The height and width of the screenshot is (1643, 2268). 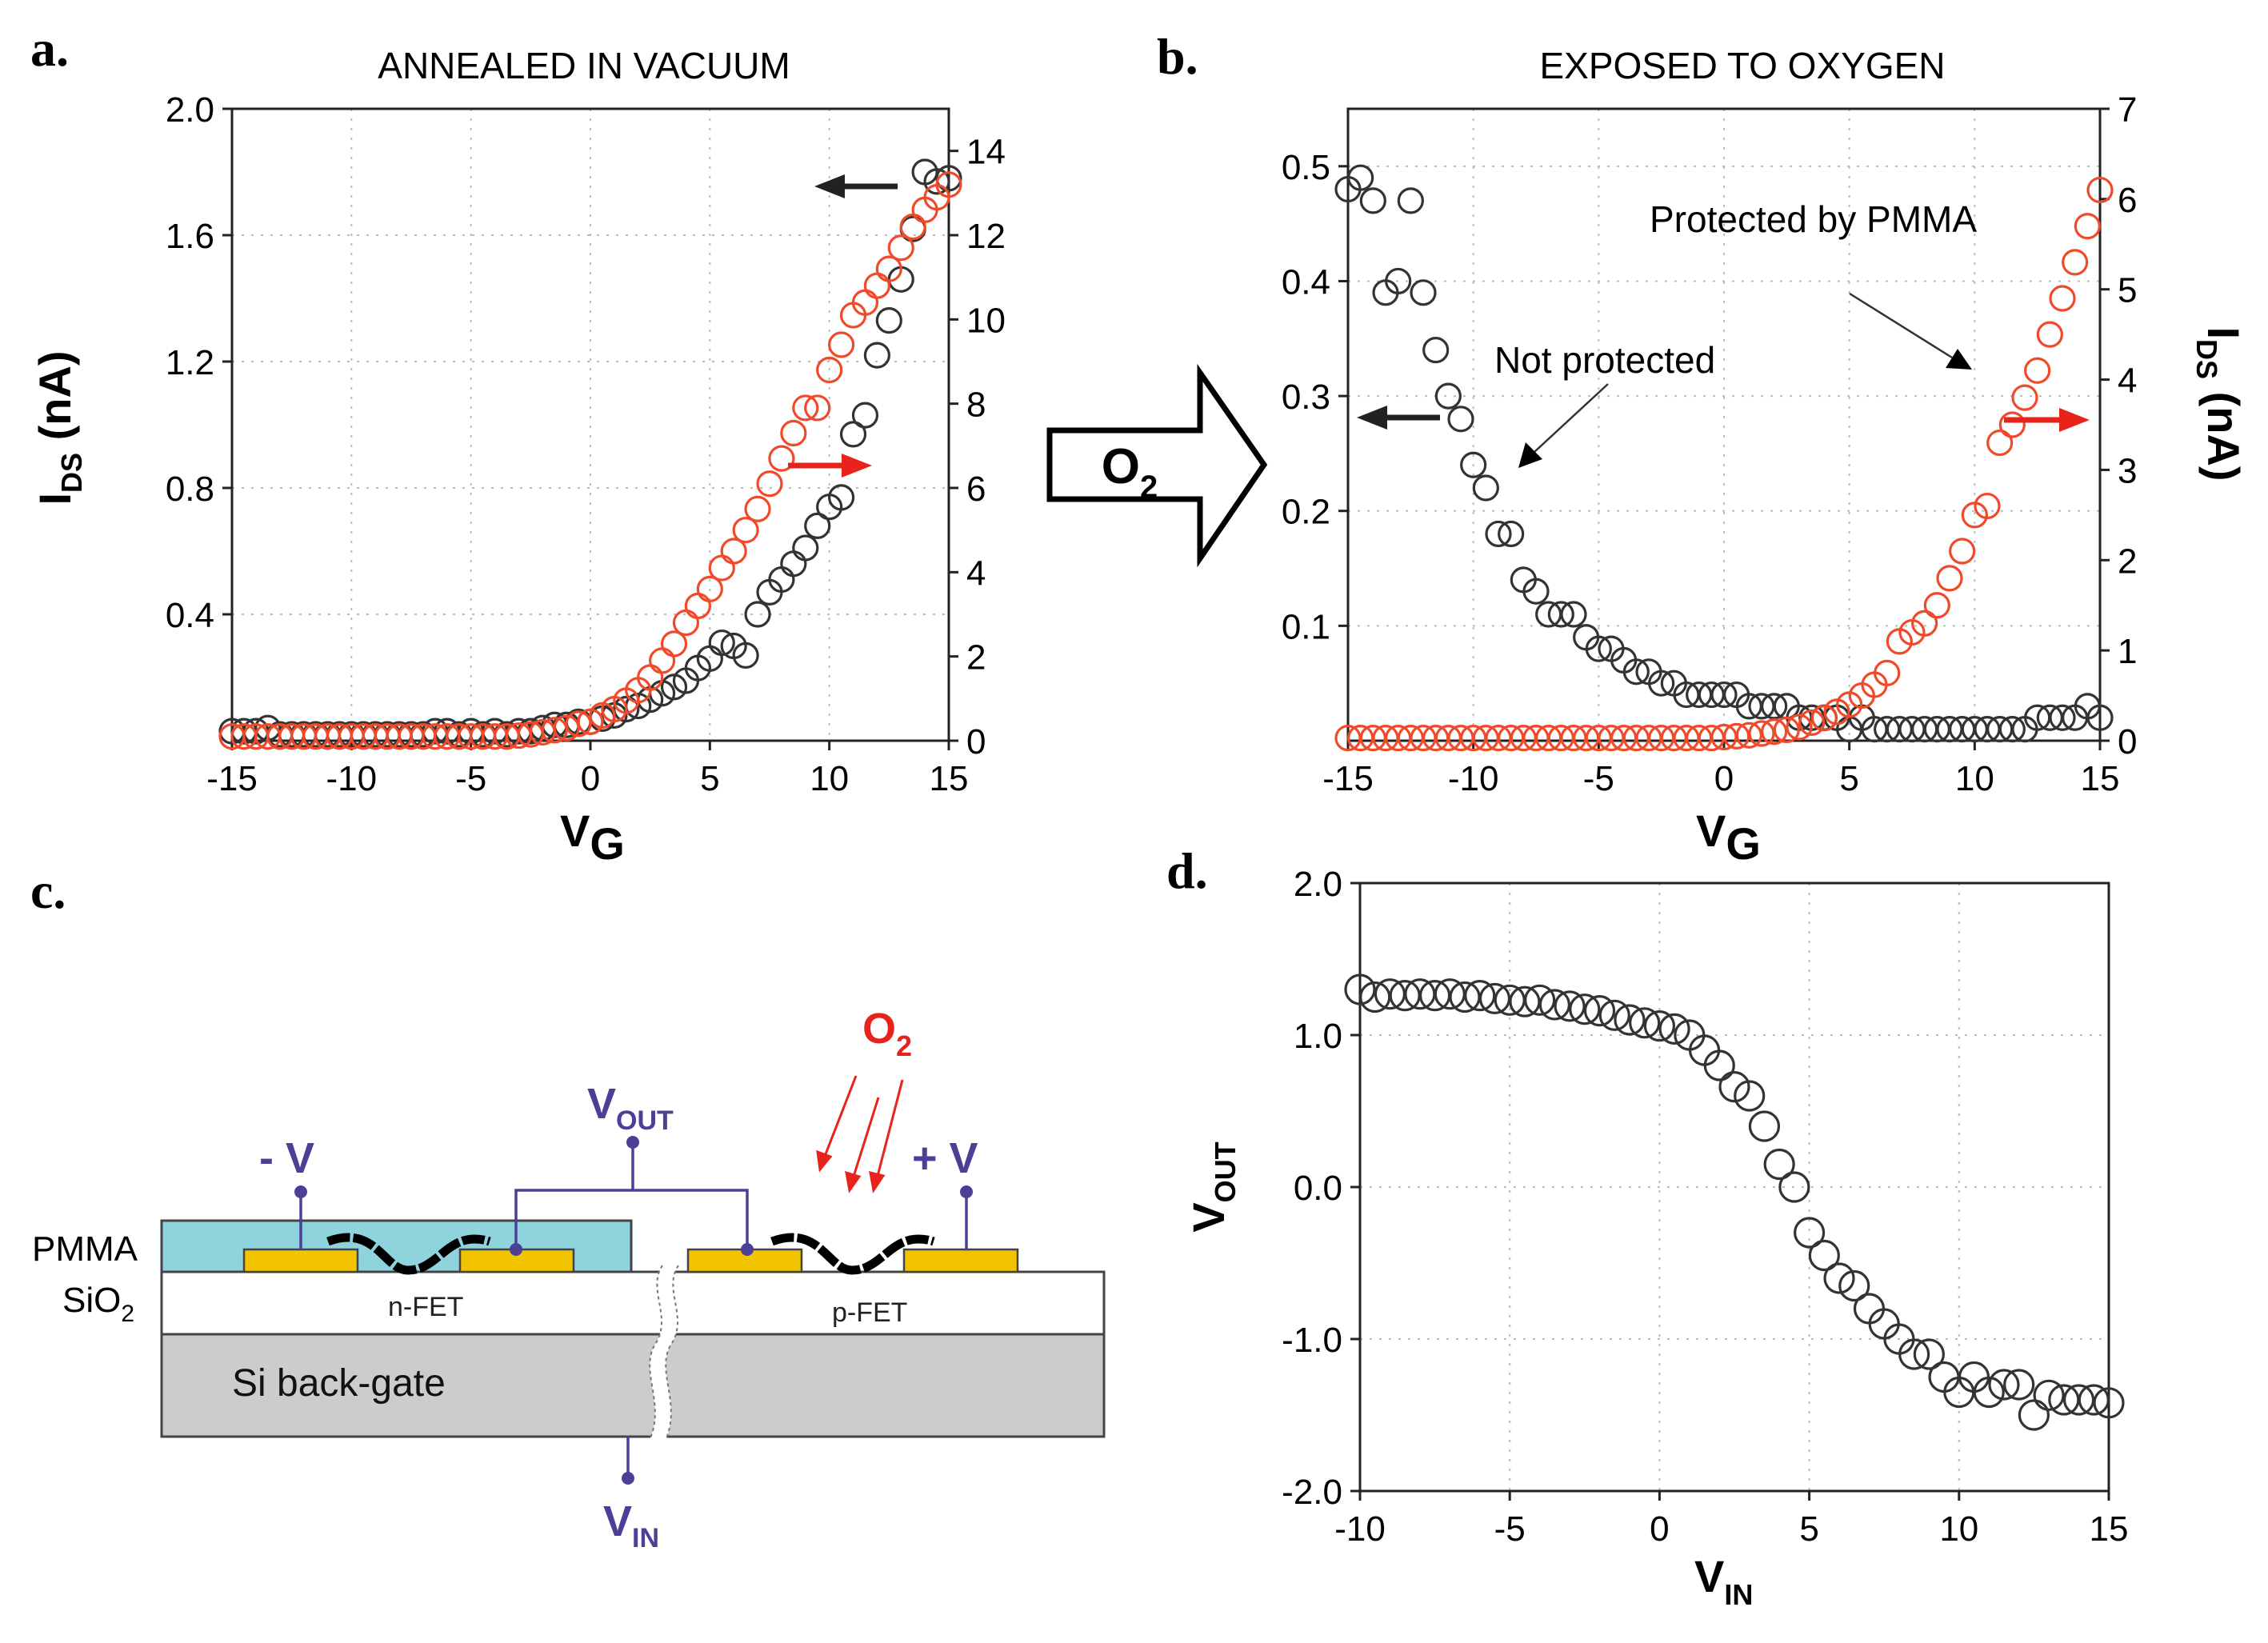 I want to click on chart-d-xtick-label: -5, so click(x=1510, y=1529).